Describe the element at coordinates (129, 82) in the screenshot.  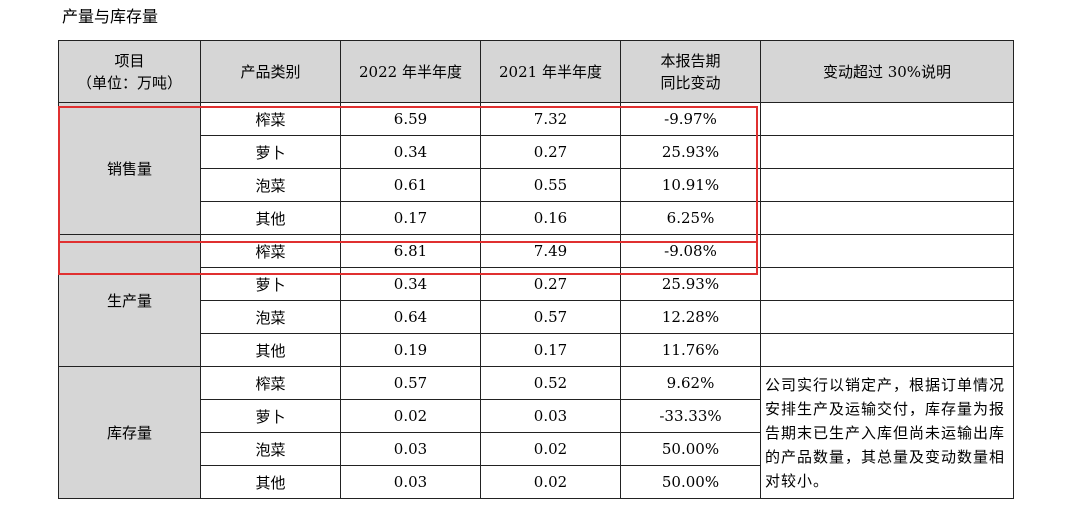
I see `header-item-line2: （单位：万吨）` at that location.